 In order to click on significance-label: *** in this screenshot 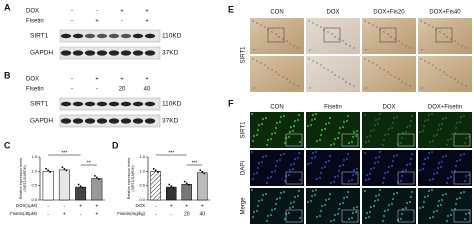, I will do `click(195, 163)`.